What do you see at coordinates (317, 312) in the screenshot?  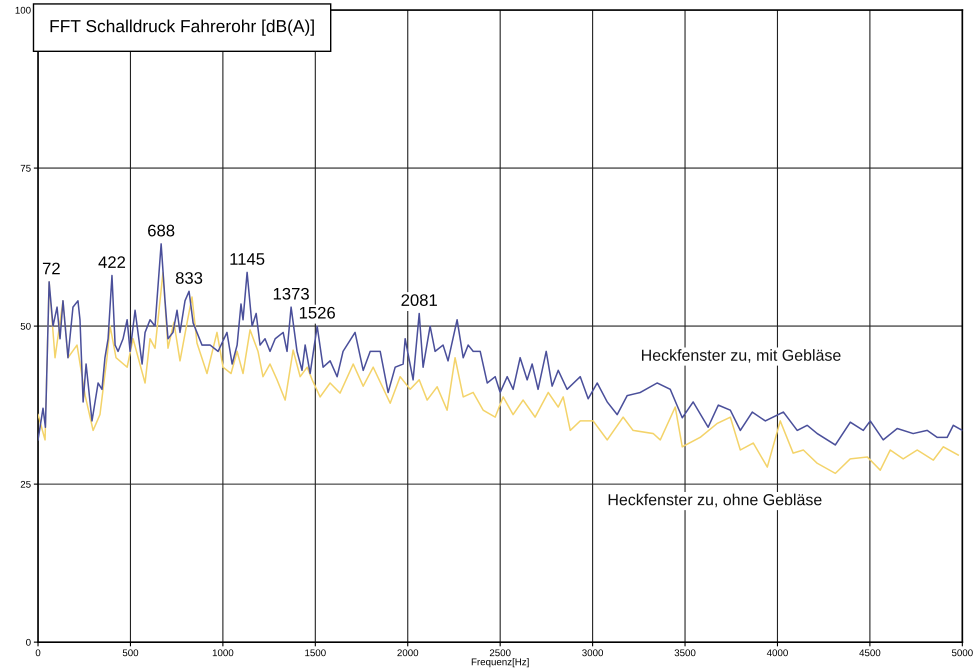 I see `annotation: 1526` at bounding box center [317, 312].